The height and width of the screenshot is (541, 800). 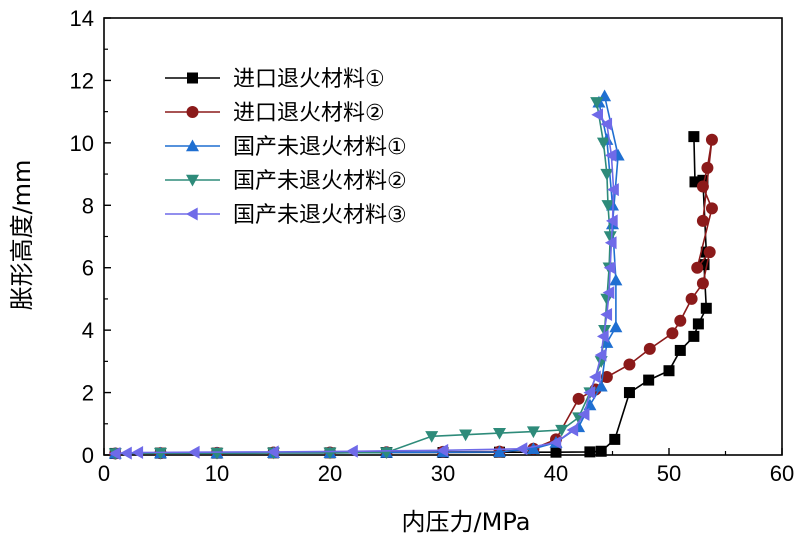 What do you see at coordinates (88, 268) in the screenshot?
I see `y-tick-label: 6` at bounding box center [88, 268].